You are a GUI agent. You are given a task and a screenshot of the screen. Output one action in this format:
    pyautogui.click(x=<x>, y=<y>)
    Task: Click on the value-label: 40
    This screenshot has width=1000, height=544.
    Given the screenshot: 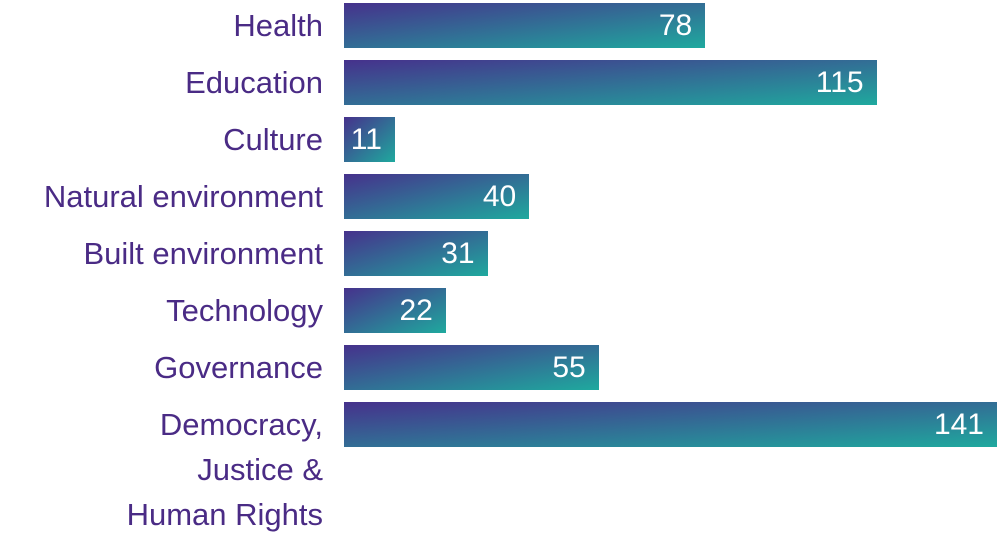 What is the action you would take?
    pyautogui.click(x=499, y=196)
    